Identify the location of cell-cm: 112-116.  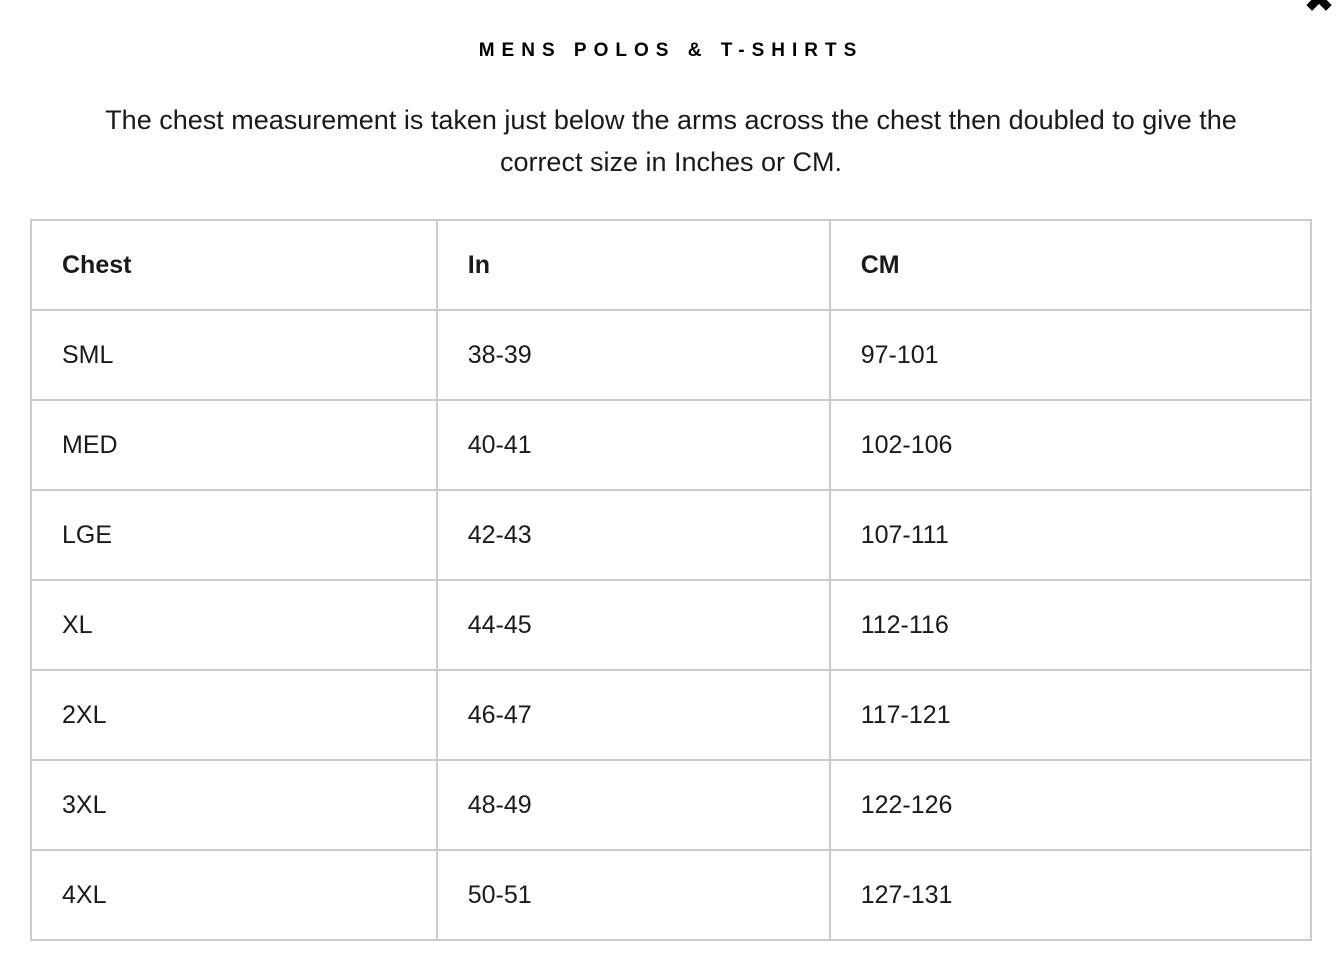
(1070, 625).